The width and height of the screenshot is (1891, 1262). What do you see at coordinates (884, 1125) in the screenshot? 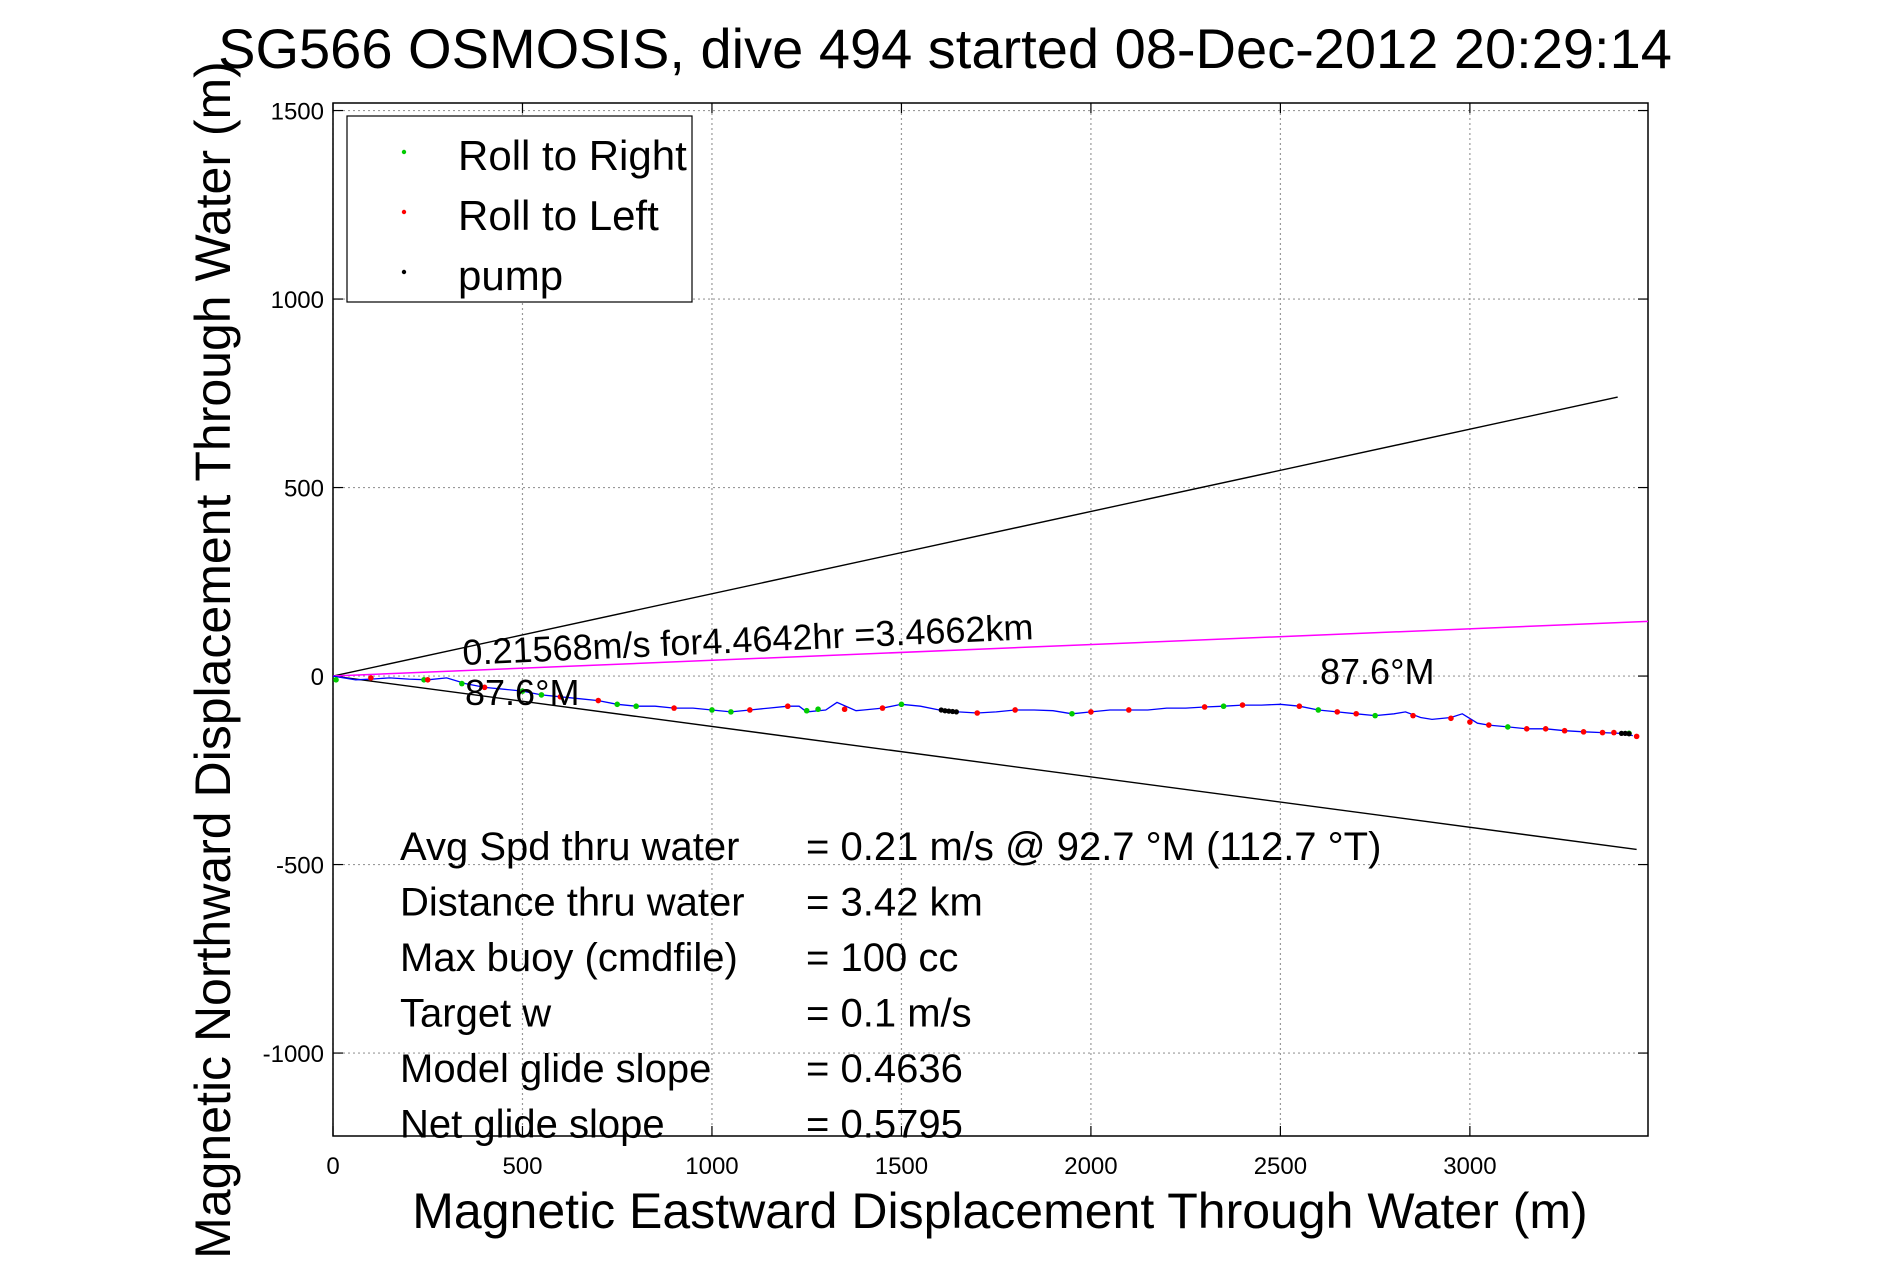
I see `stats-value: = 0.5795` at bounding box center [884, 1125].